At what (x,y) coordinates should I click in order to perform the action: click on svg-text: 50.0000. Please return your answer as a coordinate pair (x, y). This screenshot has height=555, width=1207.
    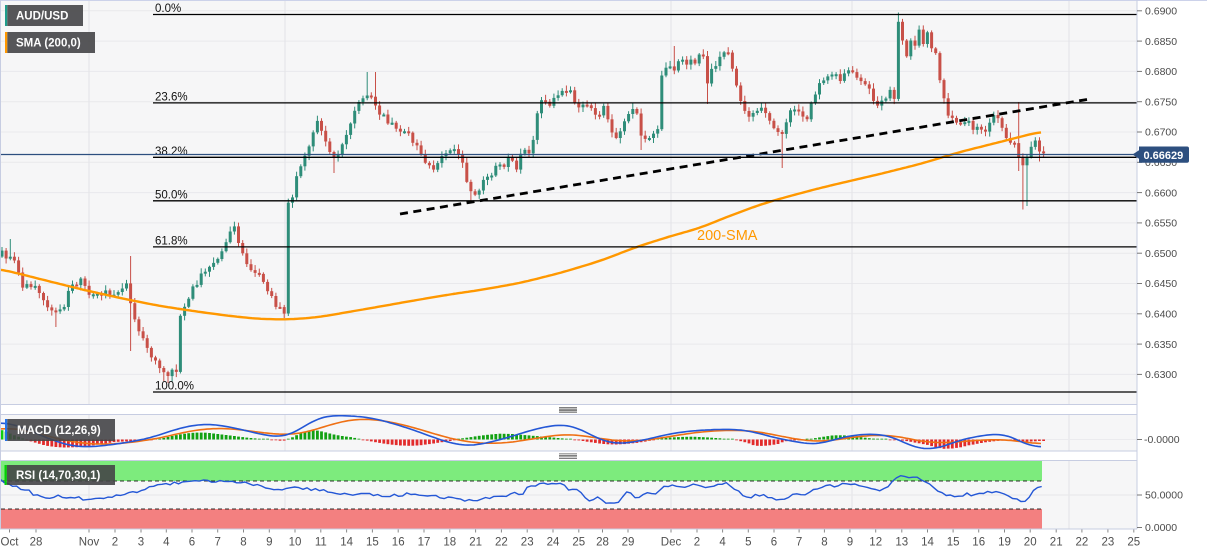
    Looking at the image, I should click on (1164, 496).